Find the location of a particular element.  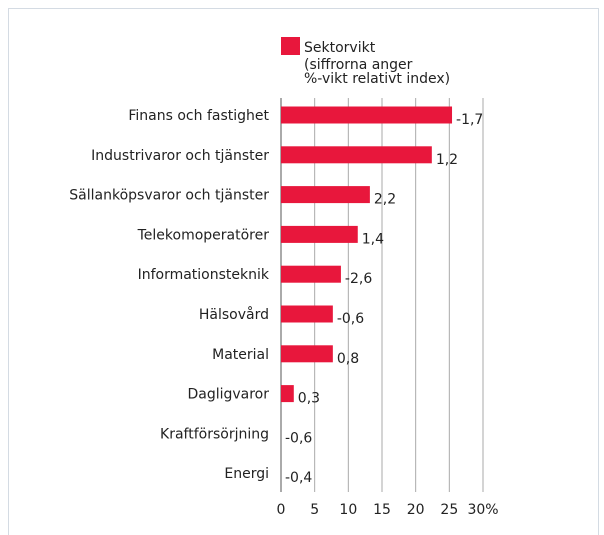

y-tick-label: Hälsovård is located at coordinates (234, 314).